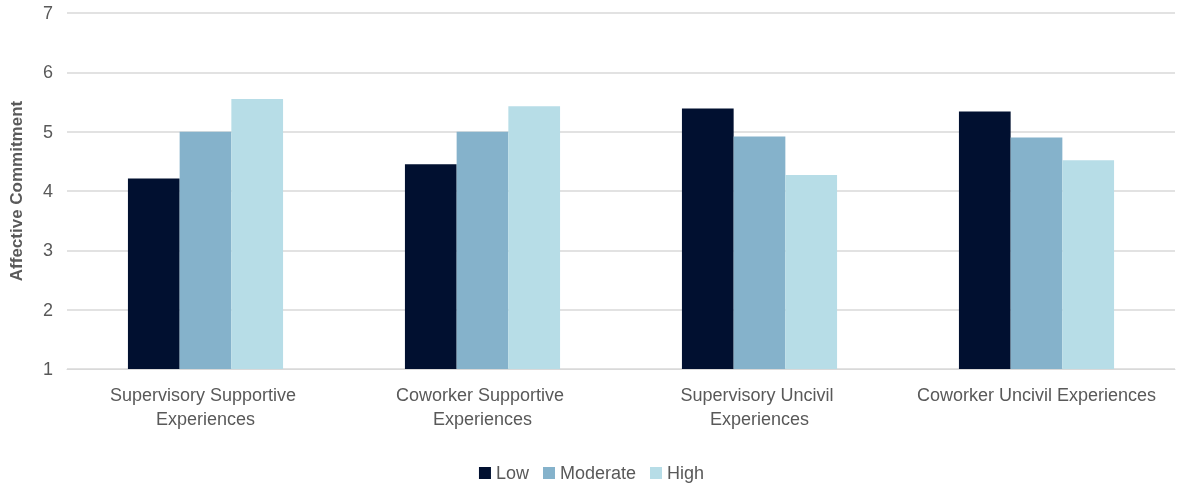  Describe the element at coordinates (759, 407) in the screenshot. I see `x-tick-label: Supervisory Uncivil Experiences` at that location.